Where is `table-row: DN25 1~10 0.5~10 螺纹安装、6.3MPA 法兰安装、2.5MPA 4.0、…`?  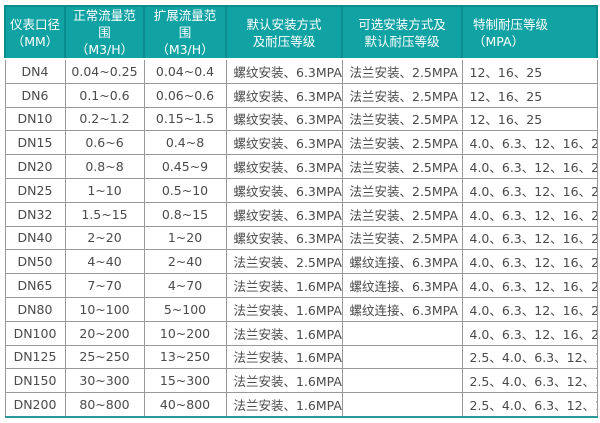
table-row: DN25 1~10 0.5~10 螺纹安装、6.3MPA 法兰安装、2.5MPA 4.0、… is located at coordinates (301, 190).